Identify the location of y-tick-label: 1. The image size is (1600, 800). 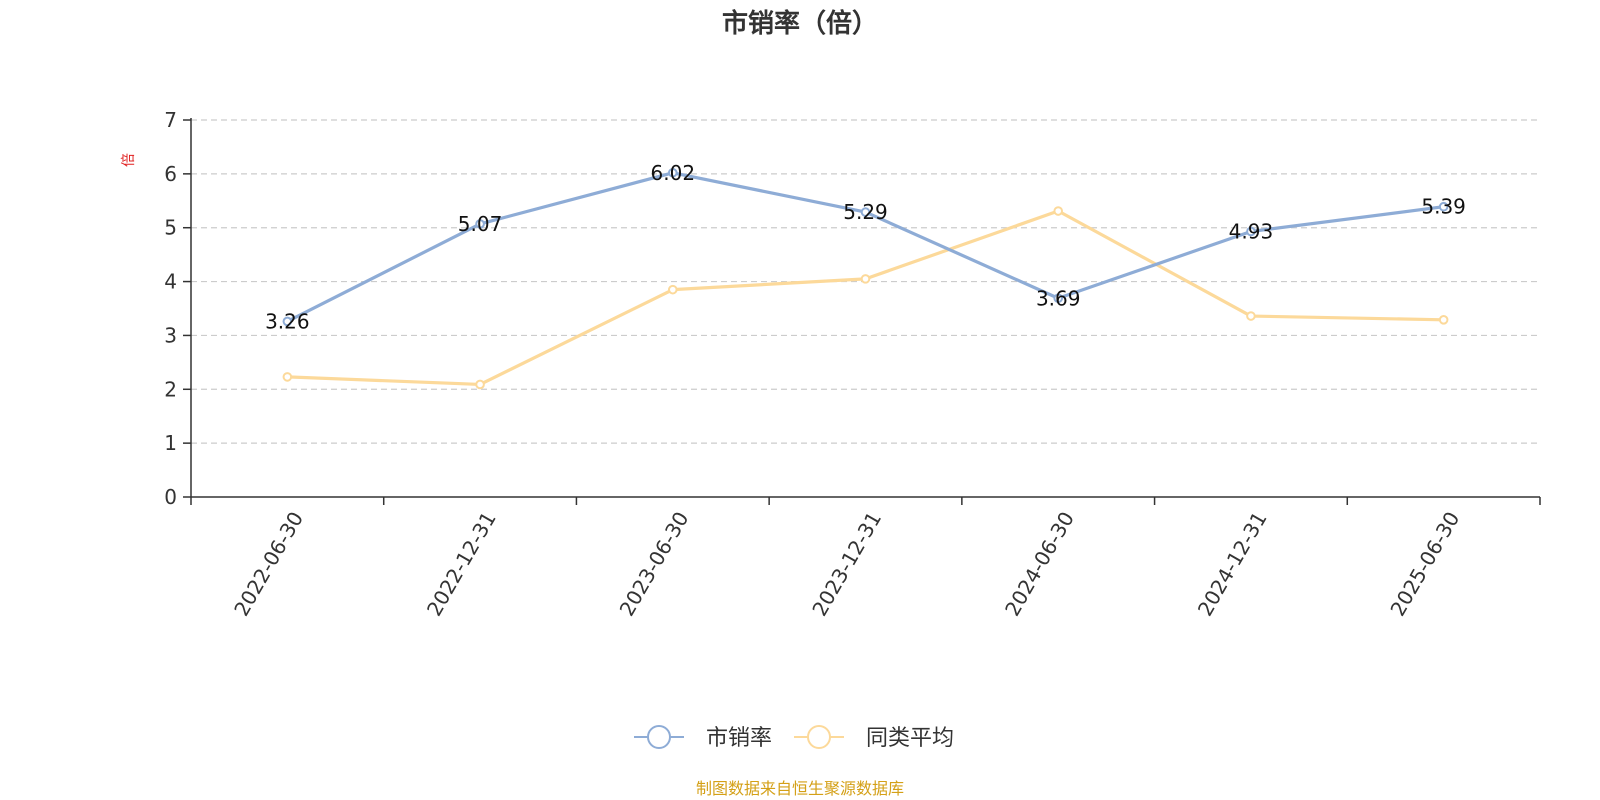
(170, 443).